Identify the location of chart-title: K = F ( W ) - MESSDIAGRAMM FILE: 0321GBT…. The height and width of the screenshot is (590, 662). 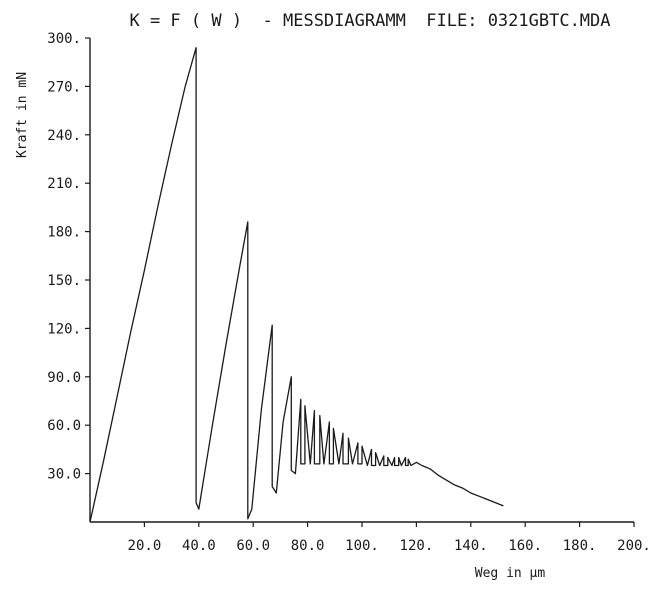
(369, 21).